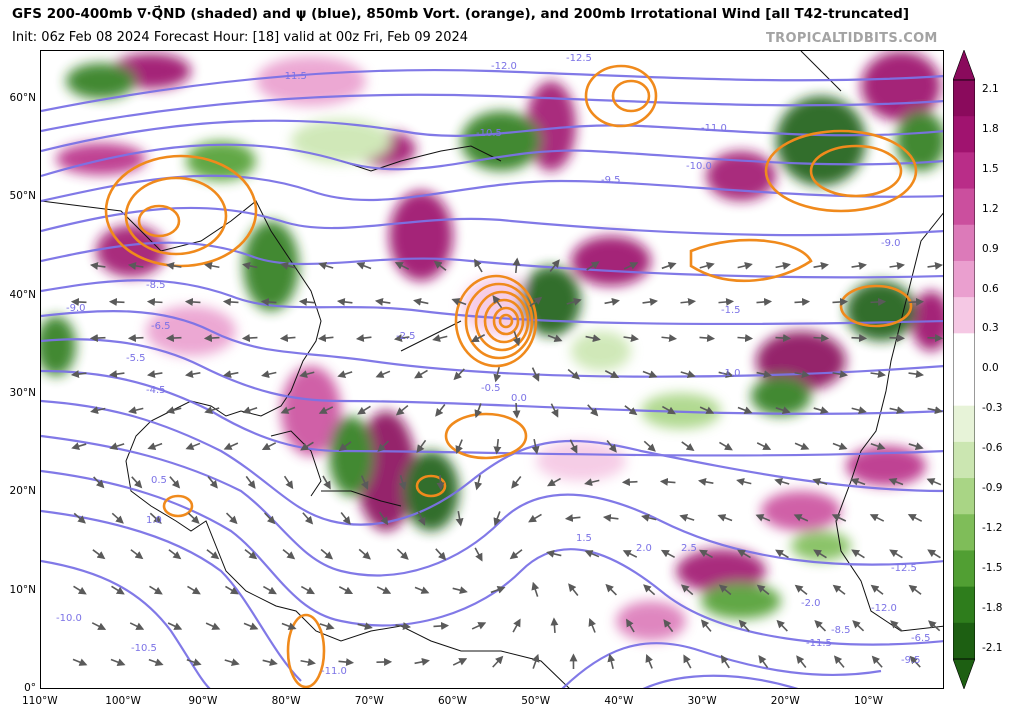 The height and width of the screenshot is (714, 1024). What do you see at coordinates (852, 38) in the screenshot?
I see `site-credit: TROPICALTIDBITS.COM` at bounding box center [852, 38].